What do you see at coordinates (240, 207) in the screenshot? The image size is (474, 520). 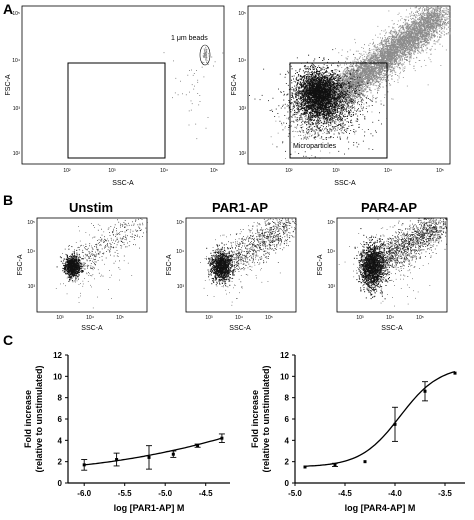 I see `plot-title: PAR1-AP` at bounding box center [240, 207].